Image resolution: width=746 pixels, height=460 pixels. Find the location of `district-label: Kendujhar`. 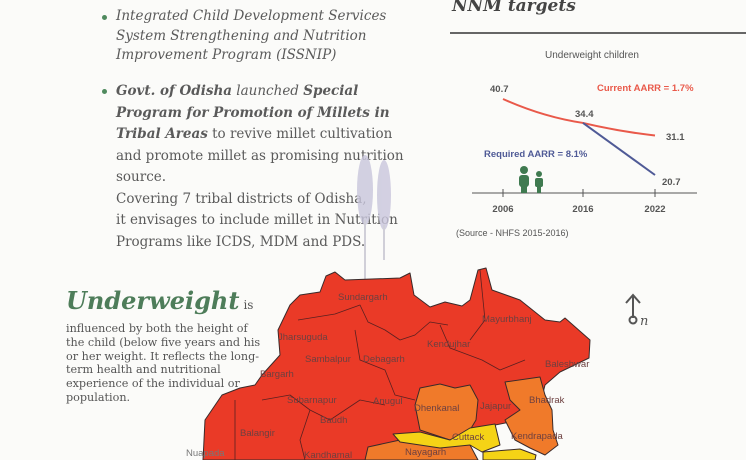

district-label: Kendujhar is located at coordinates (448, 344).